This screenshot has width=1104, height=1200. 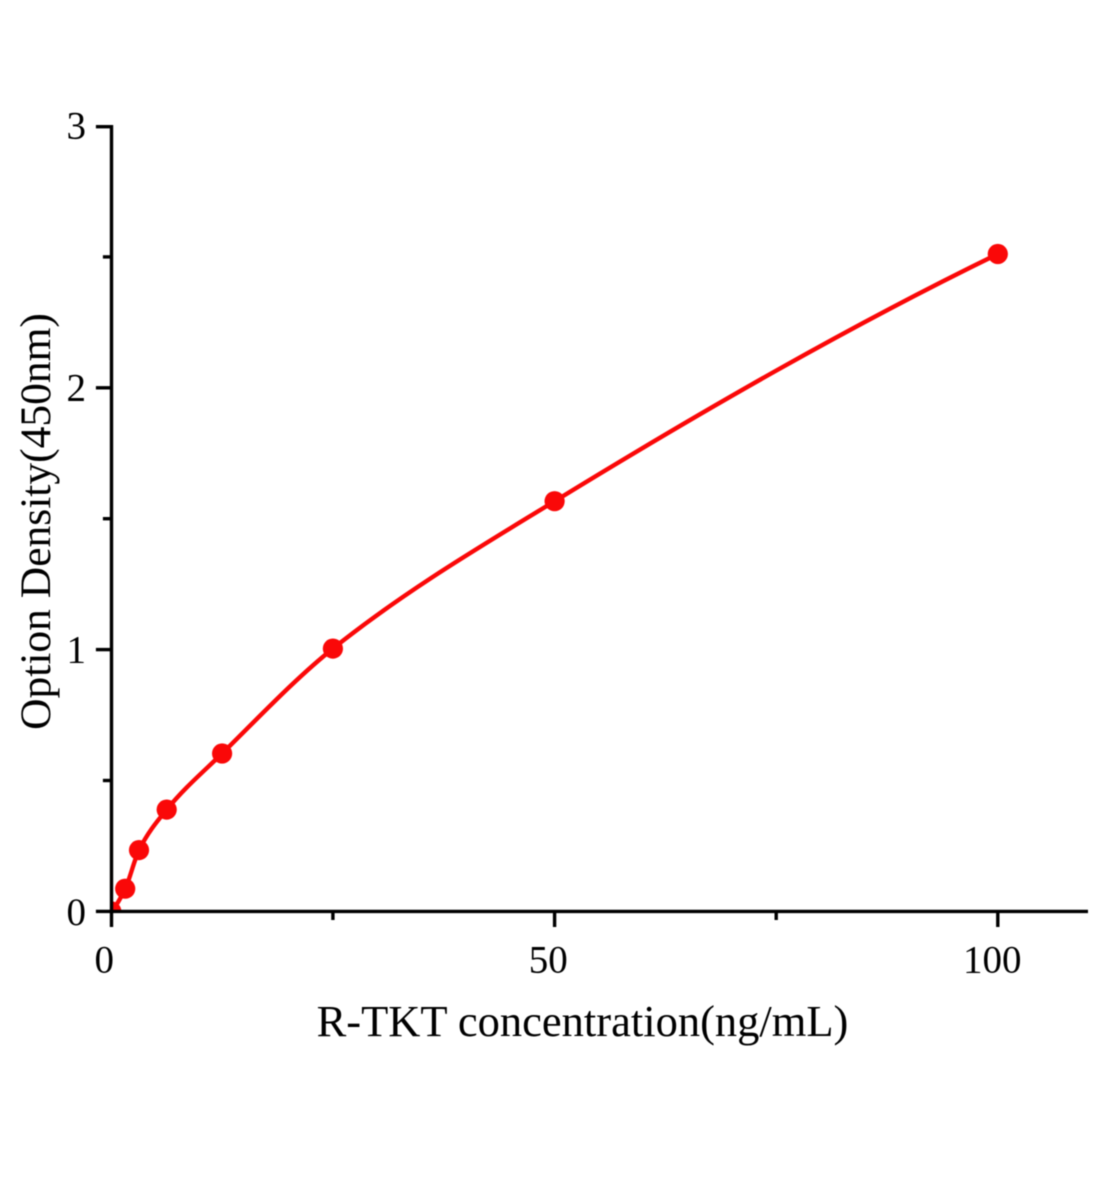 What do you see at coordinates (583, 1021) in the screenshot?
I see `svg-text: R-TKT concentration(ng/mL)` at bounding box center [583, 1021].